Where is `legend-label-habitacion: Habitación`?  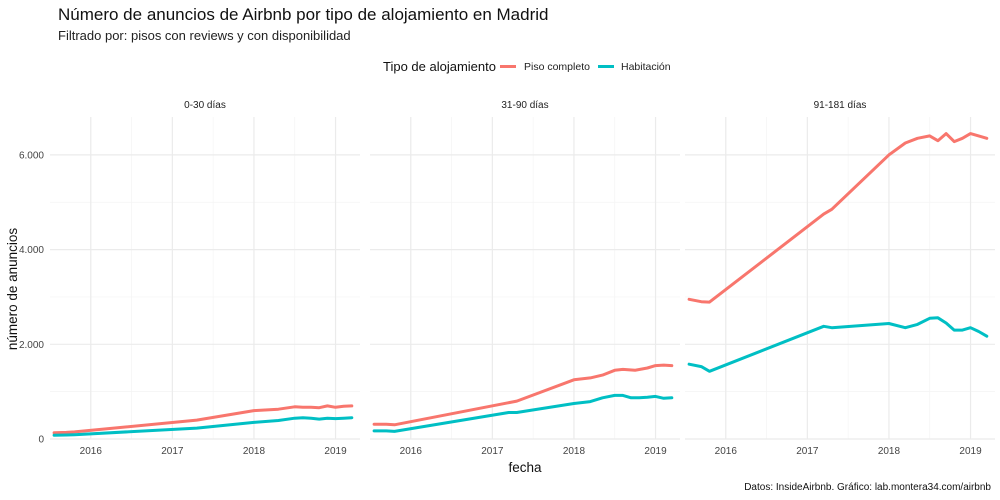 legend-label-habitacion: Habitación is located at coordinates (646, 67).